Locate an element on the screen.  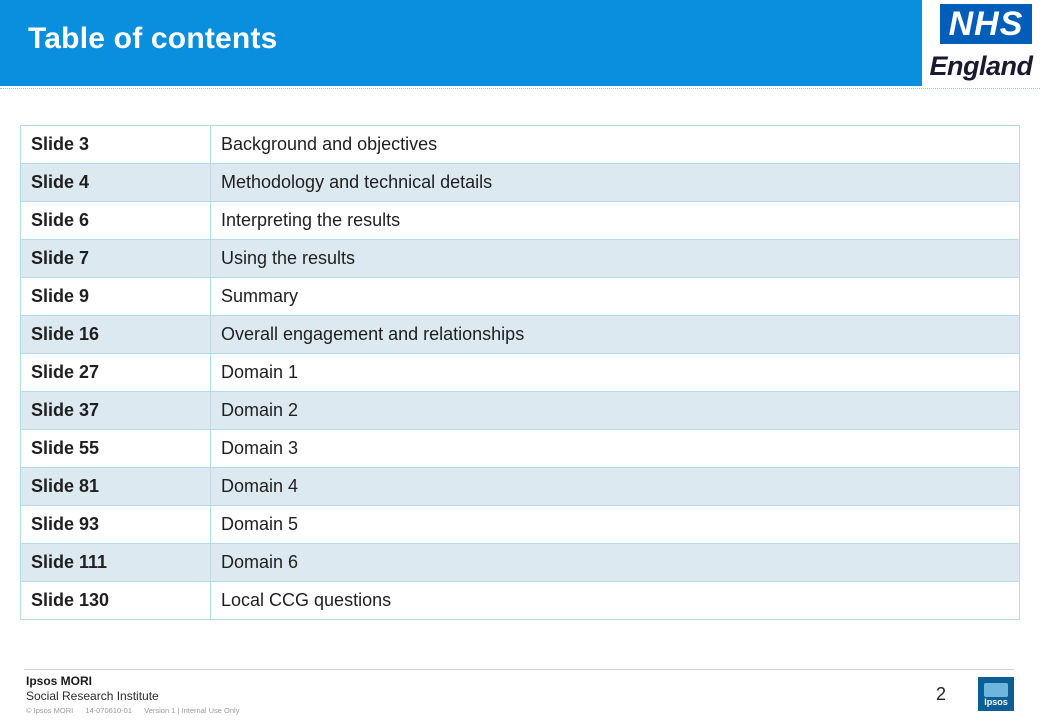
toc-row: Slide 37 Domain 2 is located at coordinates (520, 410).